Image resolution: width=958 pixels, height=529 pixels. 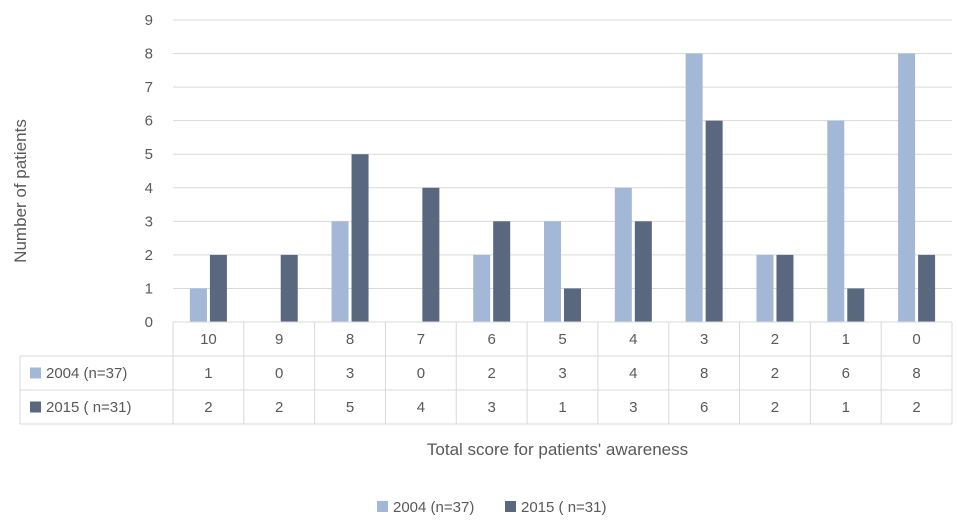 What do you see at coordinates (149, 54) in the screenshot?
I see `y-tick-label: 8` at bounding box center [149, 54].